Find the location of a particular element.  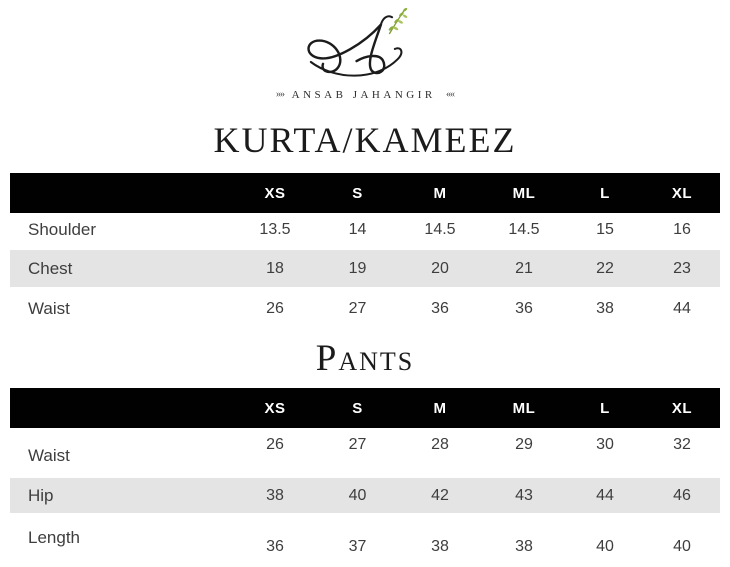

table-row-waist-kurta: Waist 26 27 36 36 38 44 is located at coordinates (365, 308).